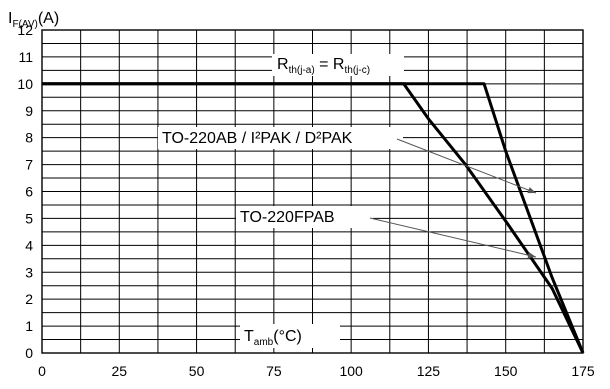 This screenshot has height=389, width=610. Describe the element at coordinates (466, 166) in the screenshot. I see `series-1-leader` at that location.